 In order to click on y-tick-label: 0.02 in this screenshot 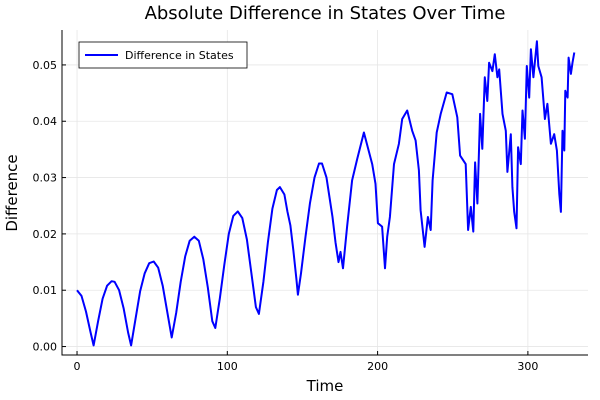, I will do `click(45, 234)`.